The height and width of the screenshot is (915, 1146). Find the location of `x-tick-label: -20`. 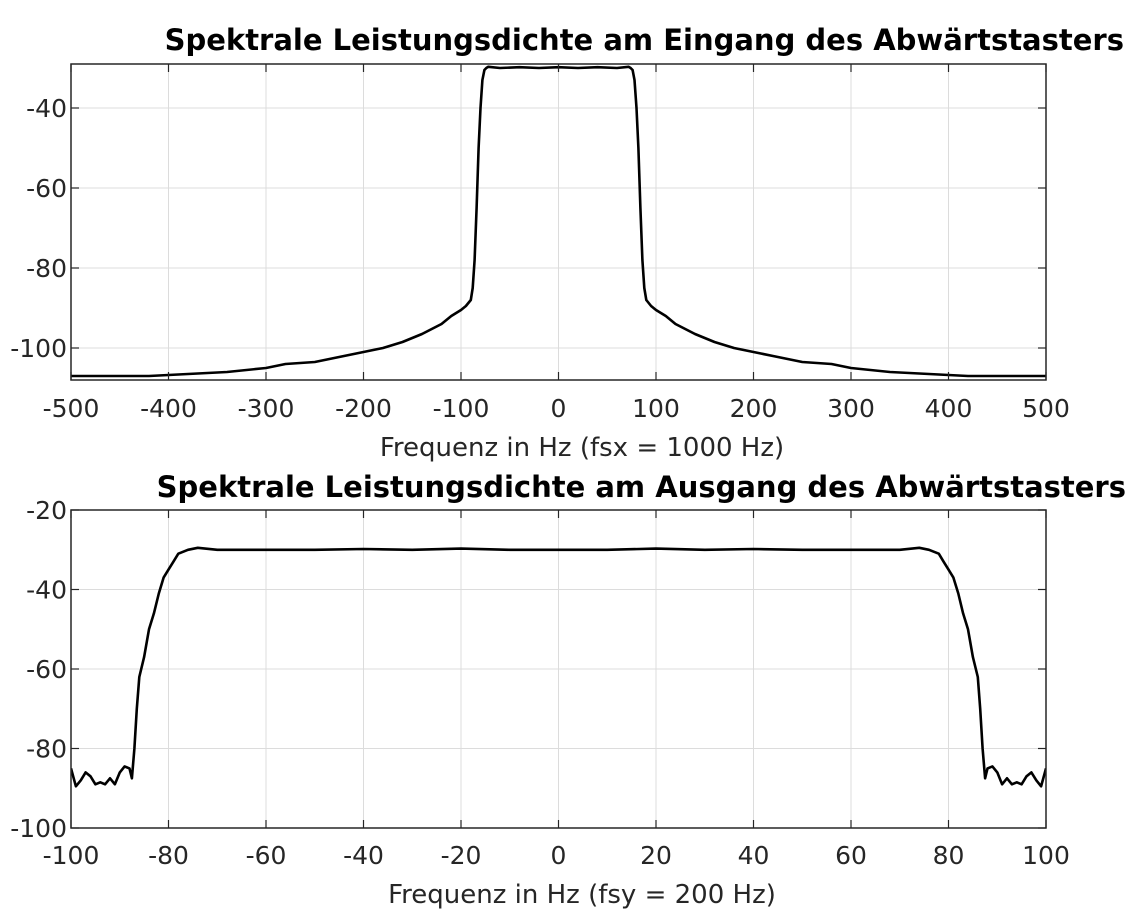

x-tick-label: -20 is located at coordinates (461, 855).